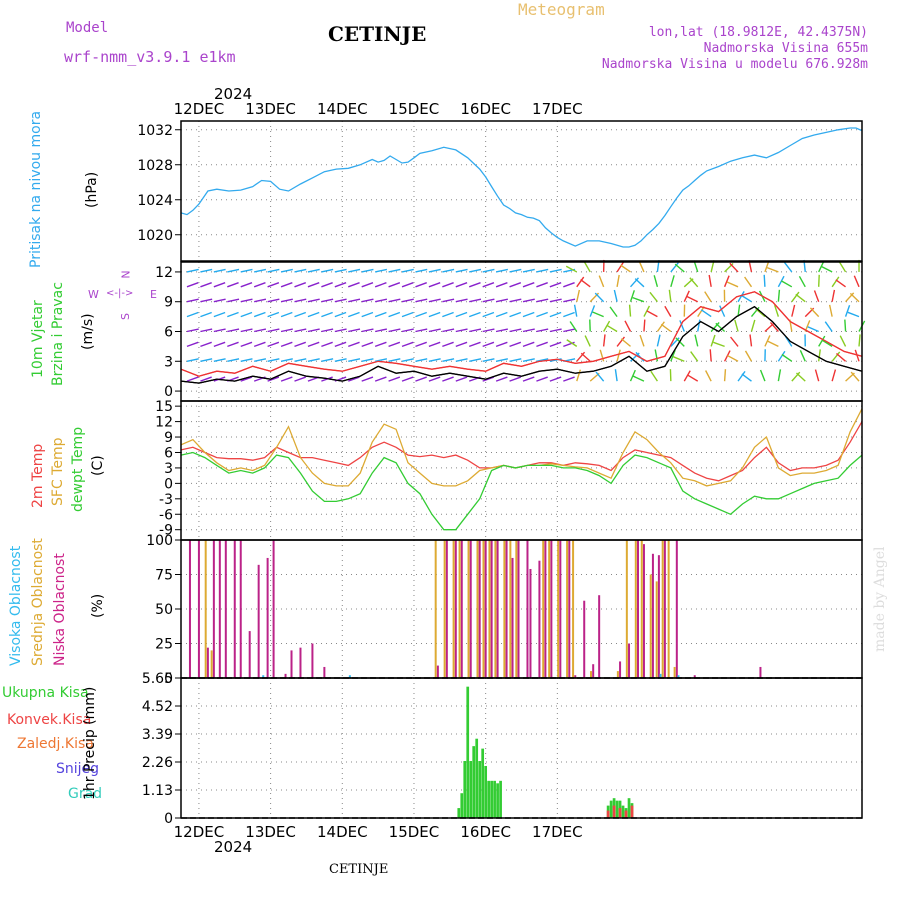  I want to click on y-tick-label: 1028, so click(155, 166).